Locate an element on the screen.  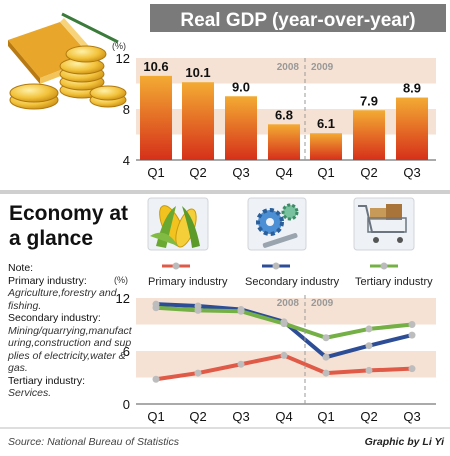
gears-wrench-icon is located at coordinates (277, 224).